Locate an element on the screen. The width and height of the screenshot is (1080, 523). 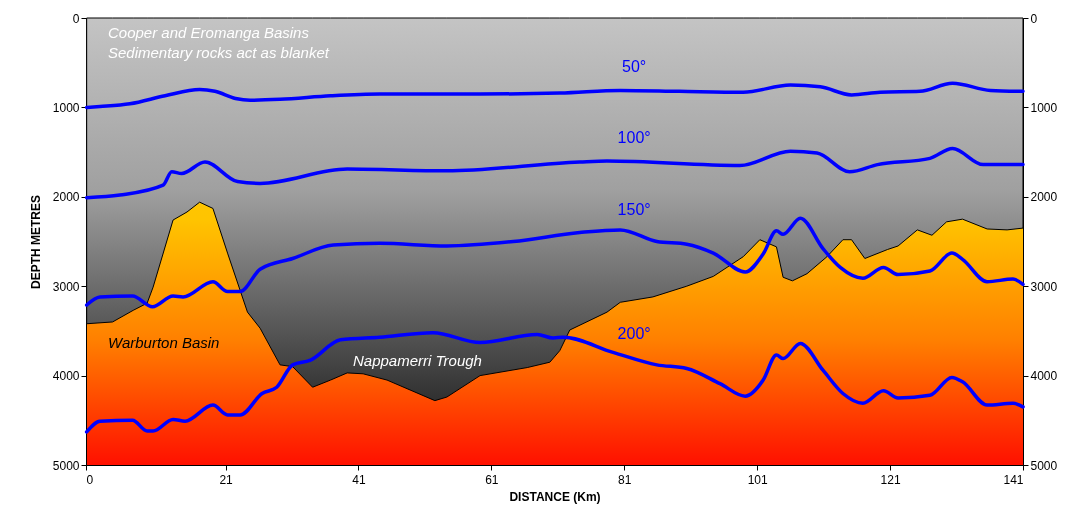
x-axis-title: DISTANCE (Km) is located at coordinates (555, 496).